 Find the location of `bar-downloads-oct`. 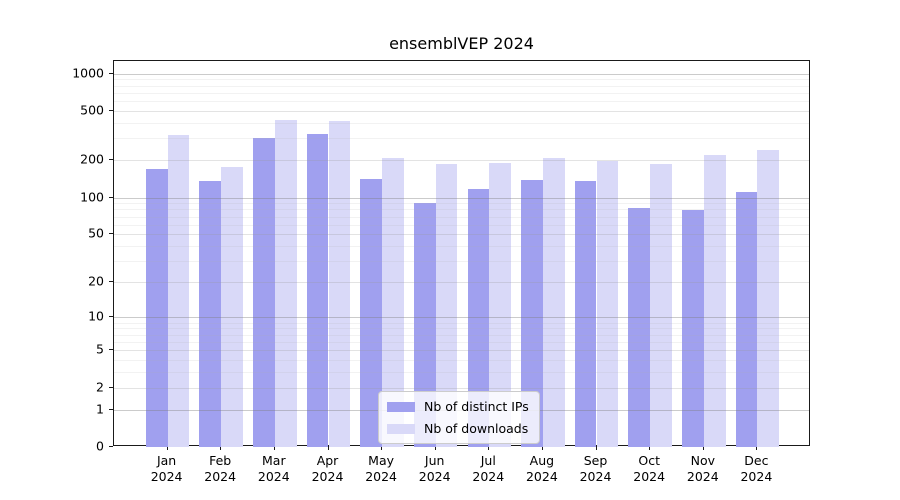

bar-downloads-oct is located at coordinates (661, 305).